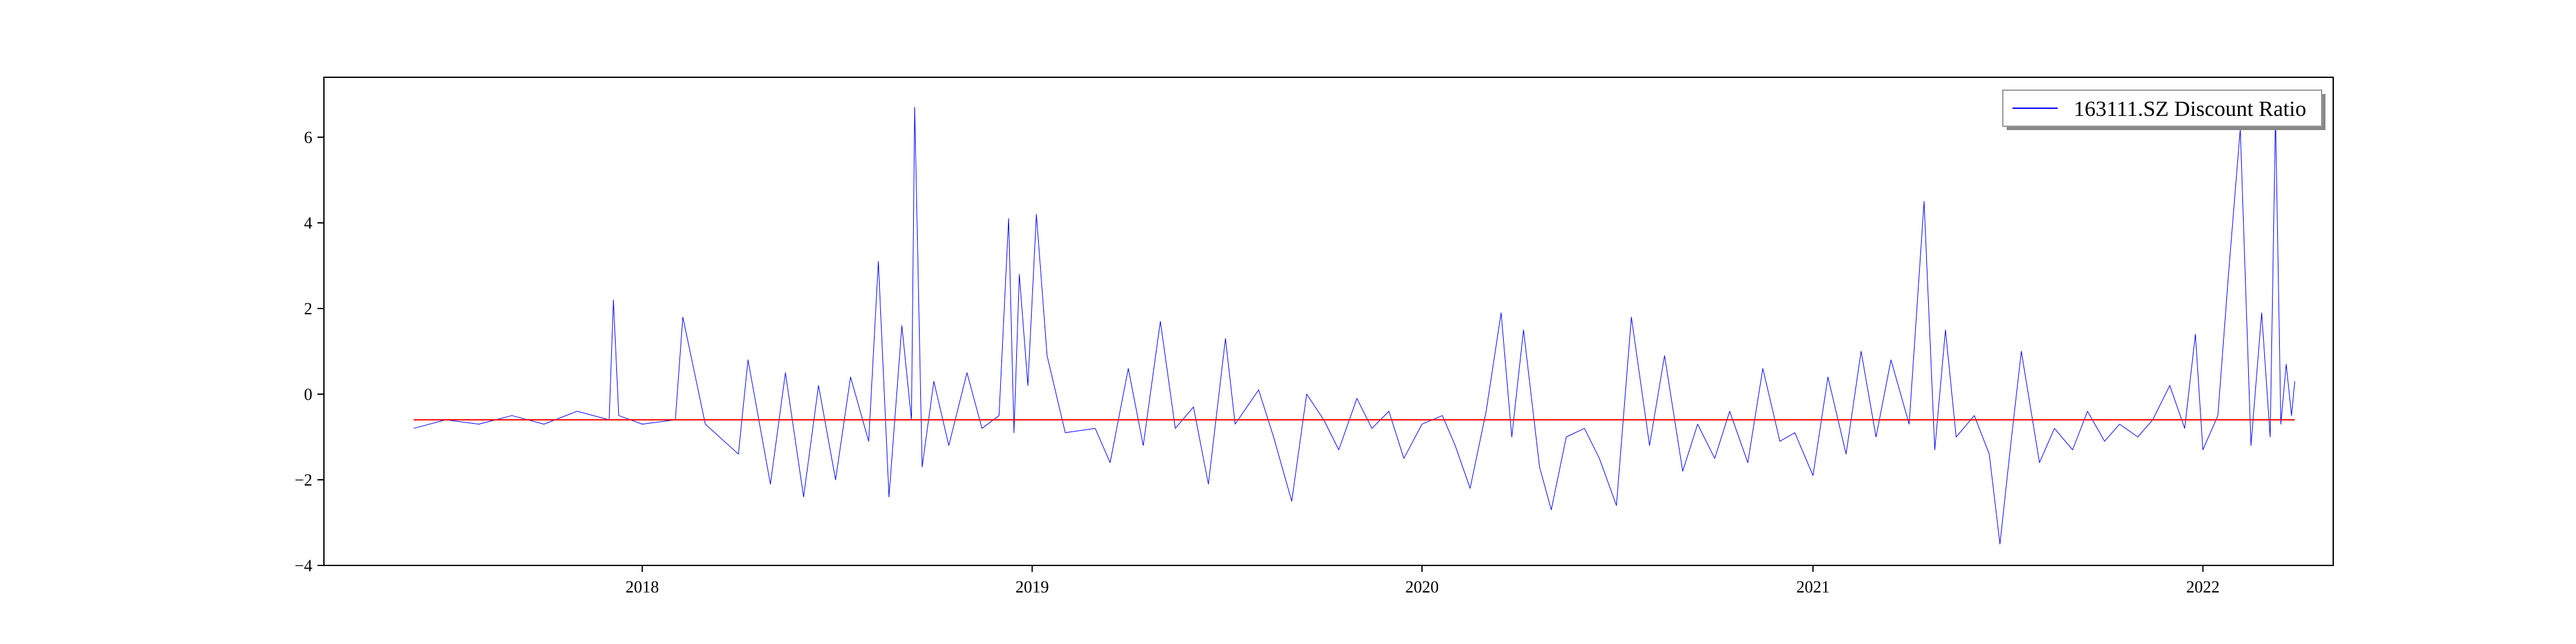 This screenshot has height=644, width=2576. Describe the element at coordinates (308, 309) in the screenshot. I see `y-tick-label: 2` at that location.